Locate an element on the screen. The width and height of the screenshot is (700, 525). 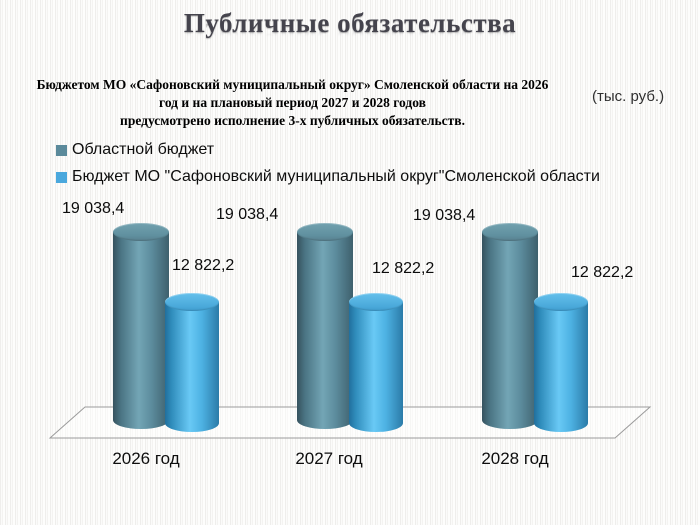
category-label-2028: 2028 год is located at coordinates (515, 458).